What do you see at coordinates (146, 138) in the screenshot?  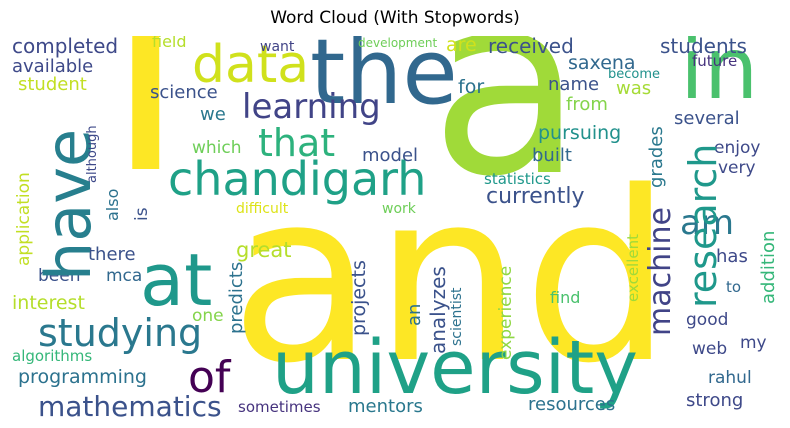 I see `word-i: i` at bounding box center [146, 138].